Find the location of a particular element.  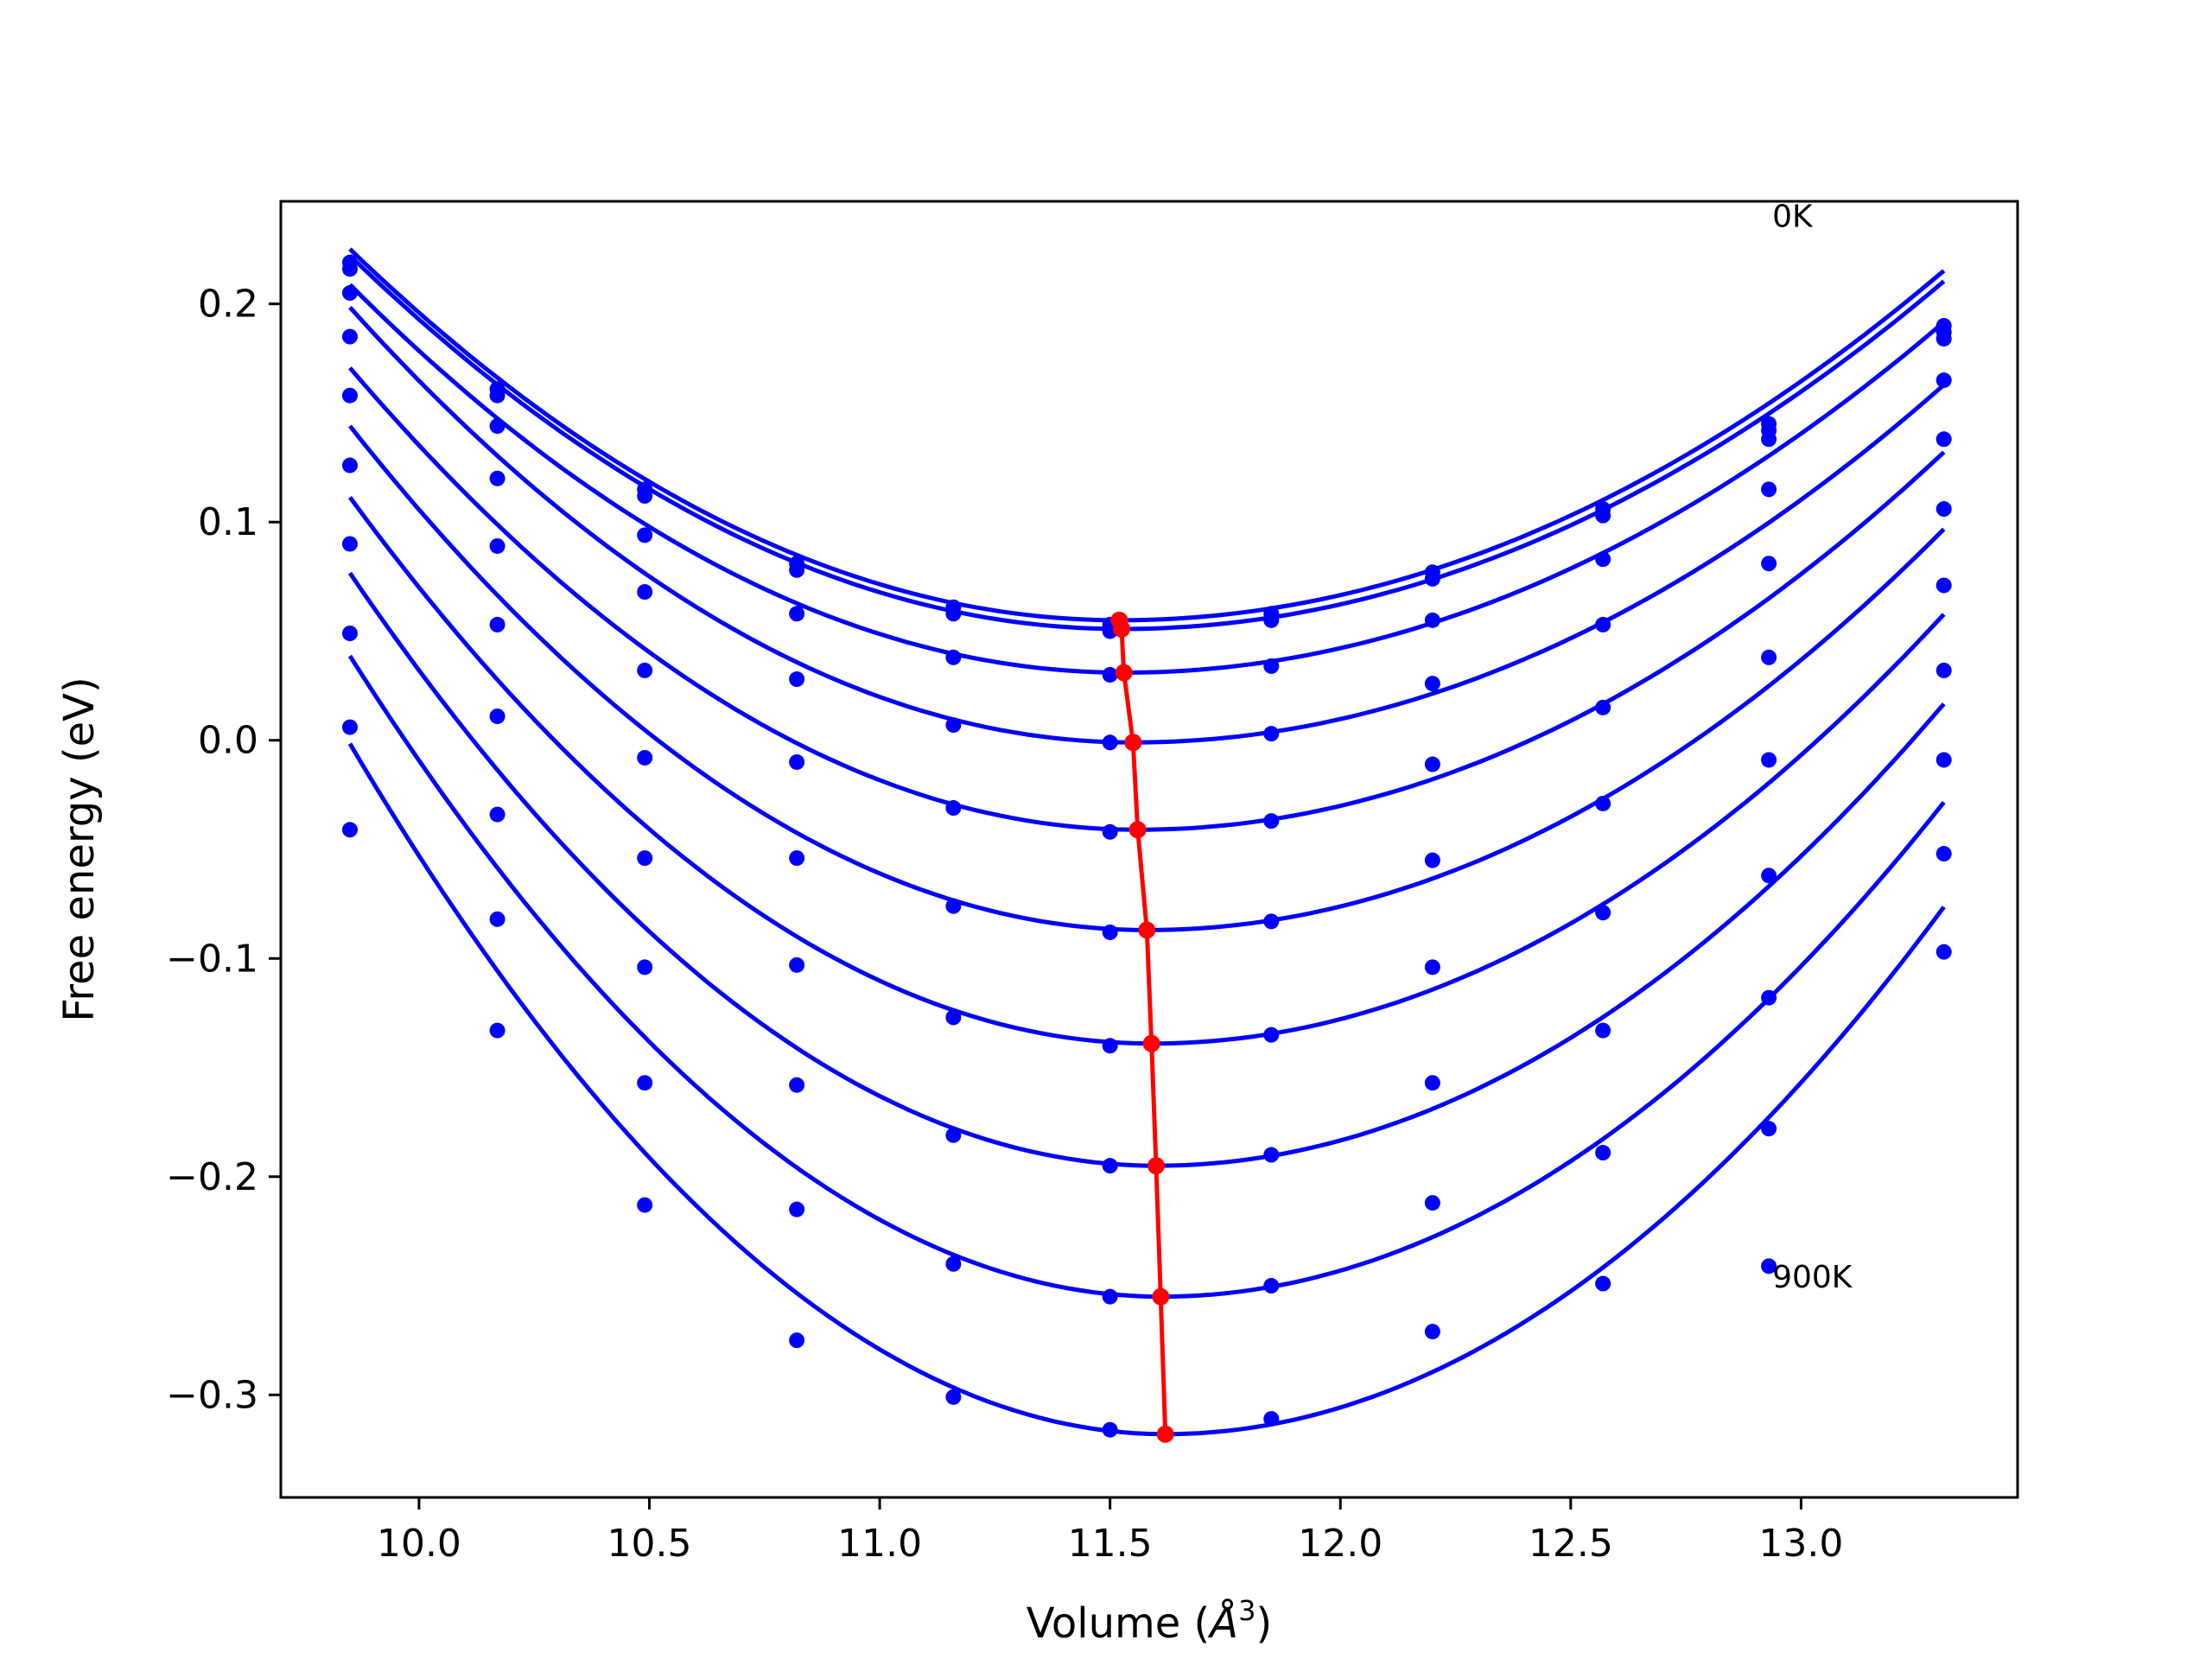

x-axis-label-power: 3 is located at coordinates (1246, 1610).